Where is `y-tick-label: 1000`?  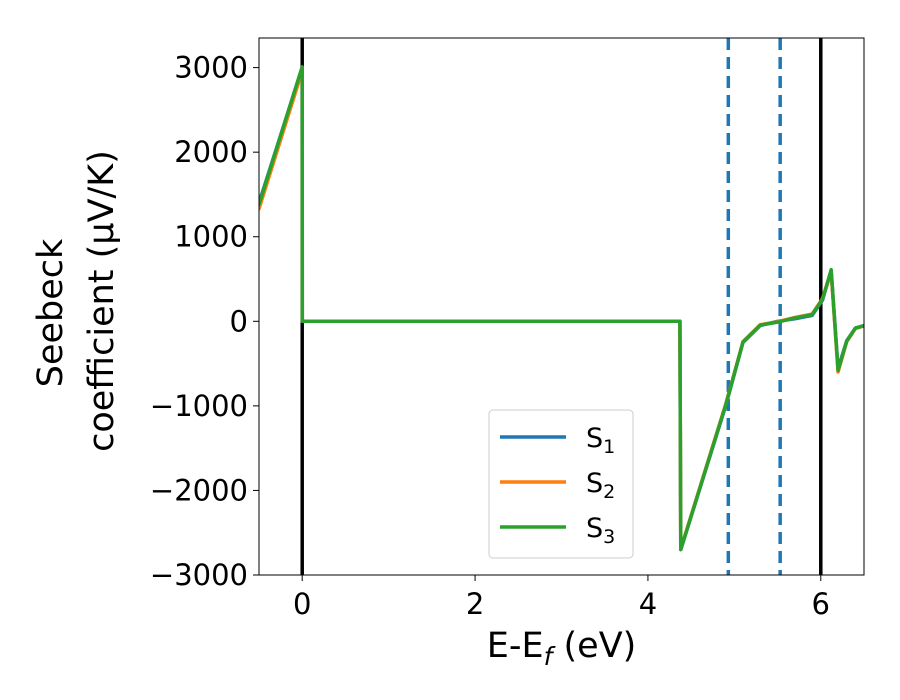 y-tick-label: 1000 is located at coordinates (211, 237).